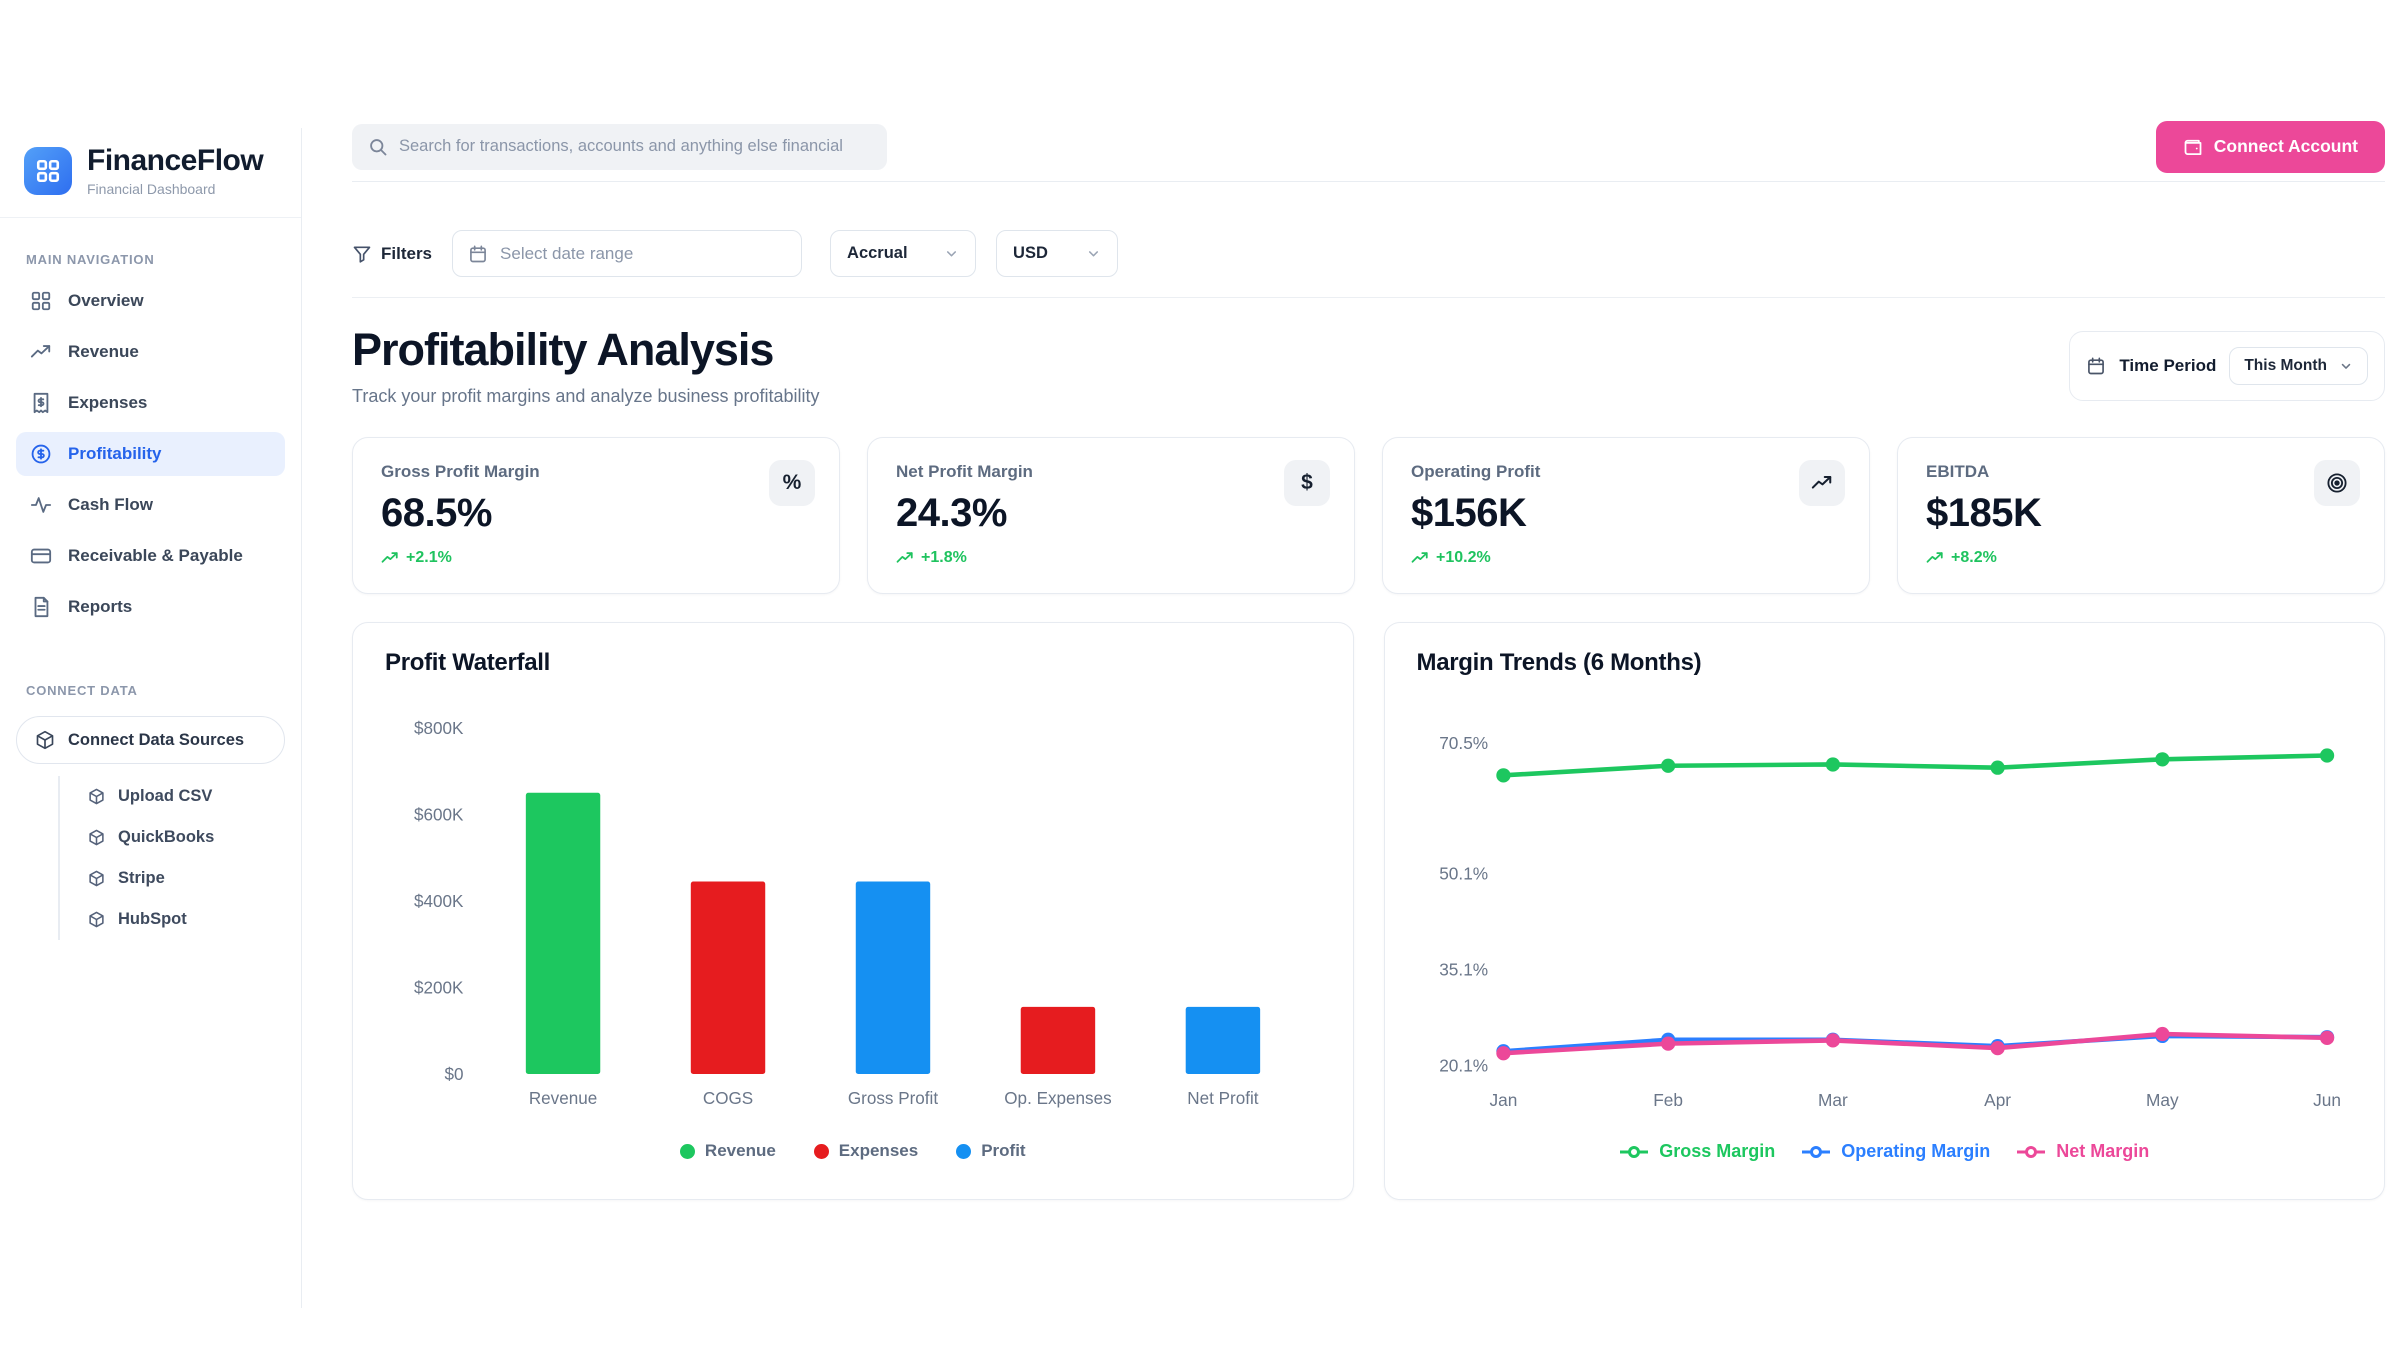  Describe the element at coordinates (1463, 557) in the screenshot. I see `kpi-change-value: +10.2%` at that location.